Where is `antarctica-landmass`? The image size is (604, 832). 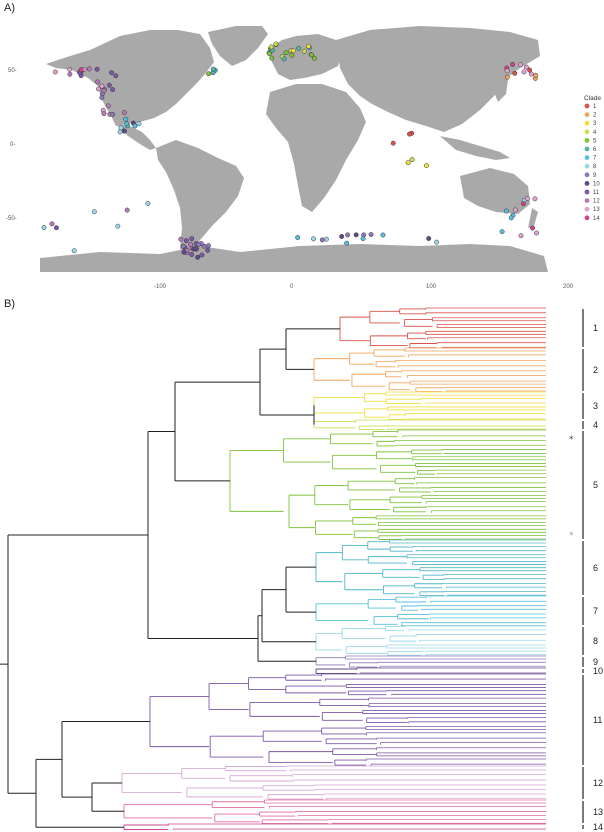 antarctica-landmass is located at coordinates (294, 258).